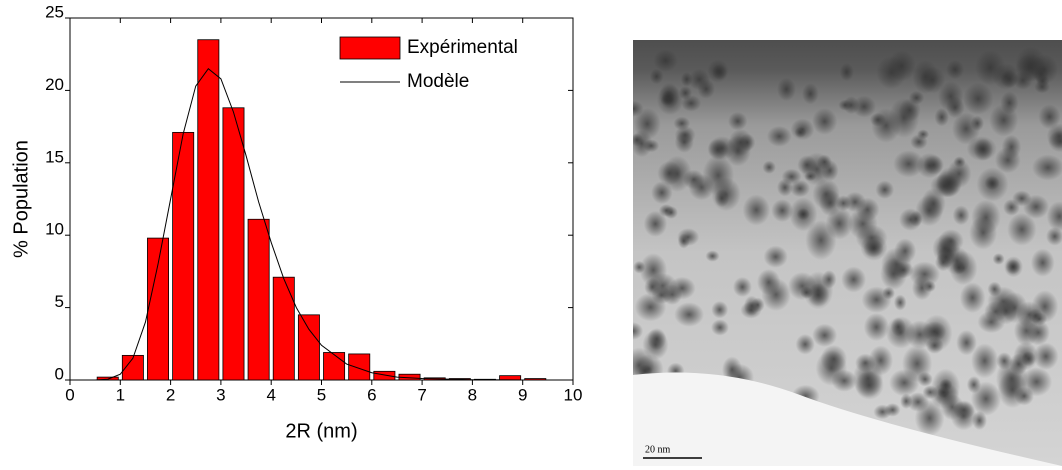 Image resolution: width=1062 pixels, height=470 pixels. What do you see at coordinates (120, 394) in the screenshot?
I see `x-tick-label: 1` at bounding box center [120, 394].